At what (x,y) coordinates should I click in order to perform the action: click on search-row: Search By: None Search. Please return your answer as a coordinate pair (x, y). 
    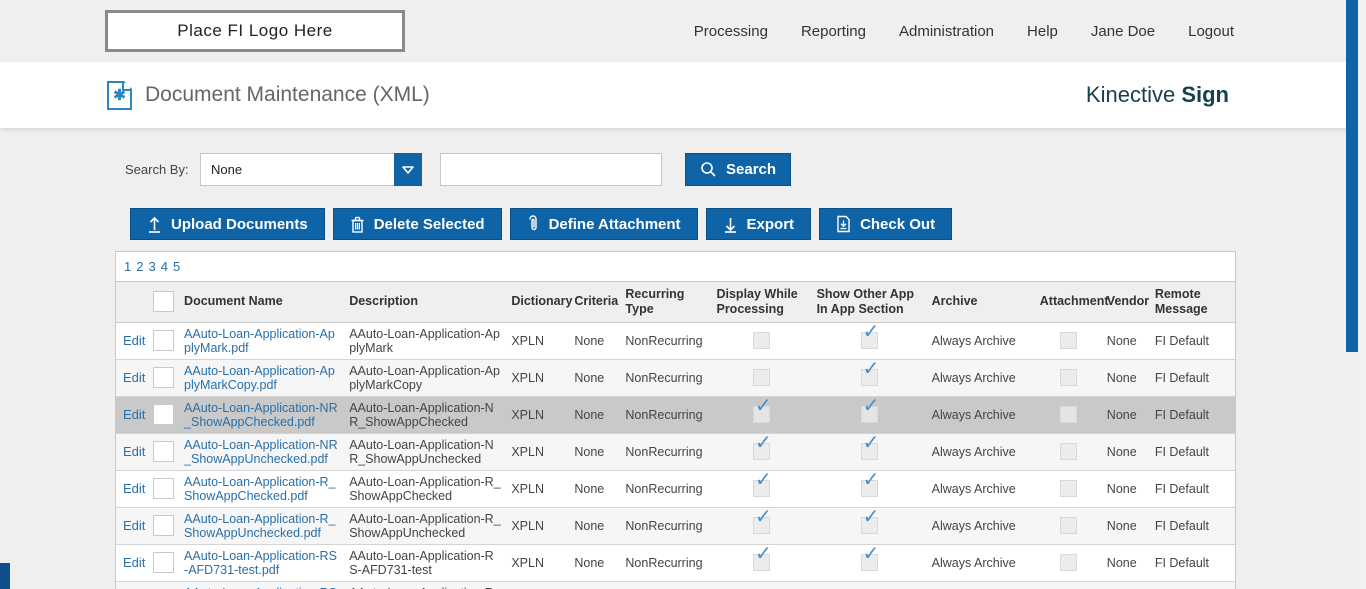
    Looking at the image, I should click on (745, 169).